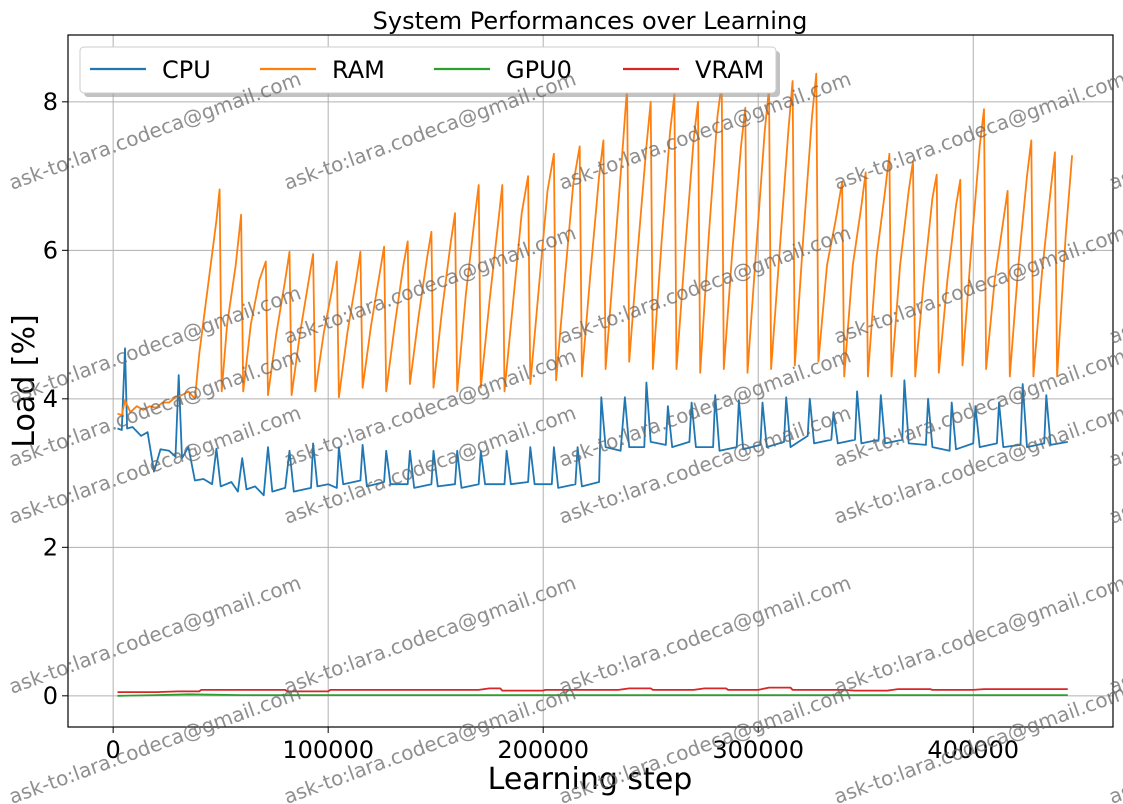 The width and height of the screenshot is (1123, 804). I want to click on legend: CPU RAM GPU0 VRAM, so click(429, 71).